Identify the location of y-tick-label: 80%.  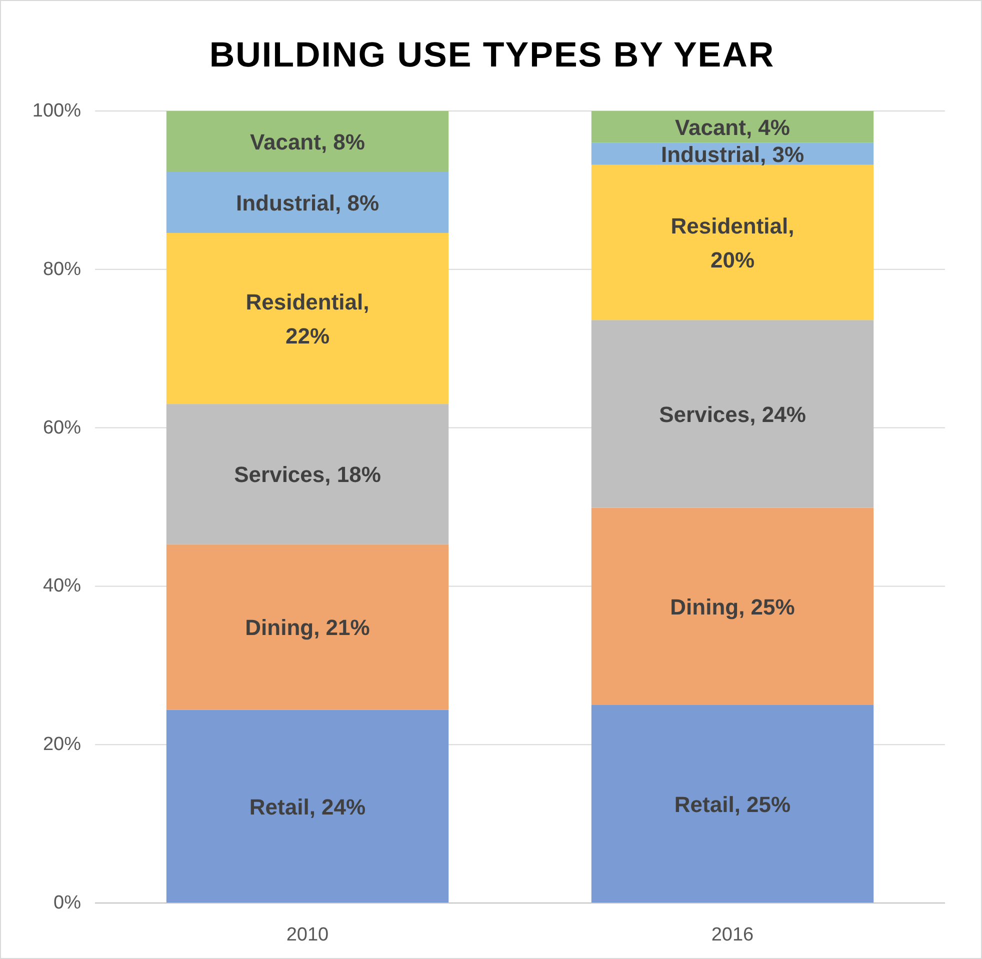
(62, 269).